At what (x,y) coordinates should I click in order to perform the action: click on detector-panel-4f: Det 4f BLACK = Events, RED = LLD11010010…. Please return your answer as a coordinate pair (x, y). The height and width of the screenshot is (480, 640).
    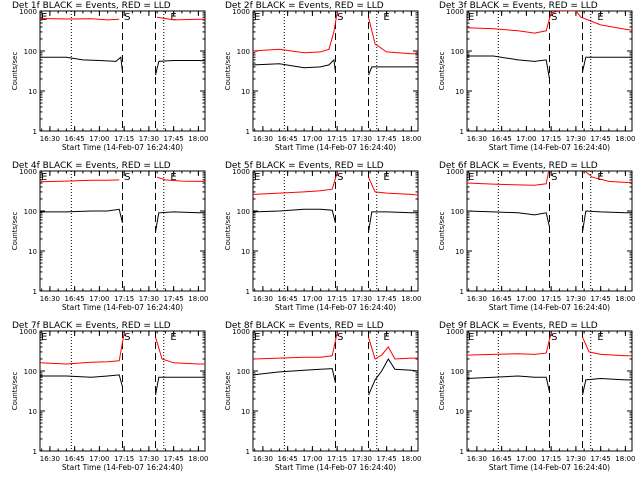
    Looking at the image, I should click on (109, 236).